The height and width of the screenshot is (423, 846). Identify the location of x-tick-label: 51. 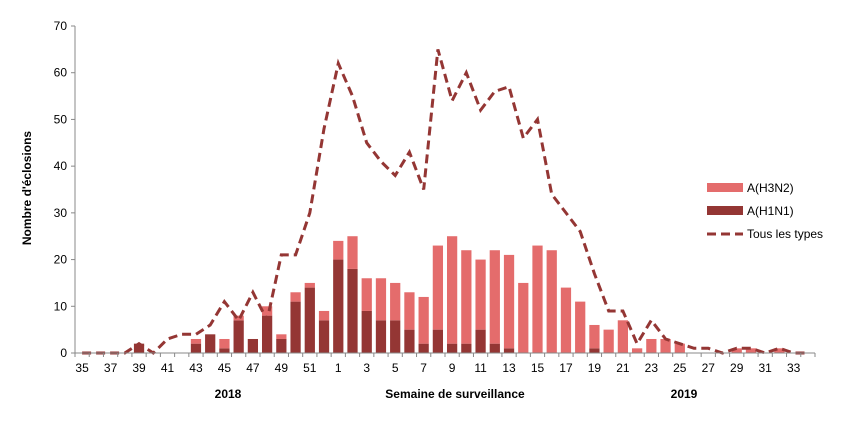
(310, 368).